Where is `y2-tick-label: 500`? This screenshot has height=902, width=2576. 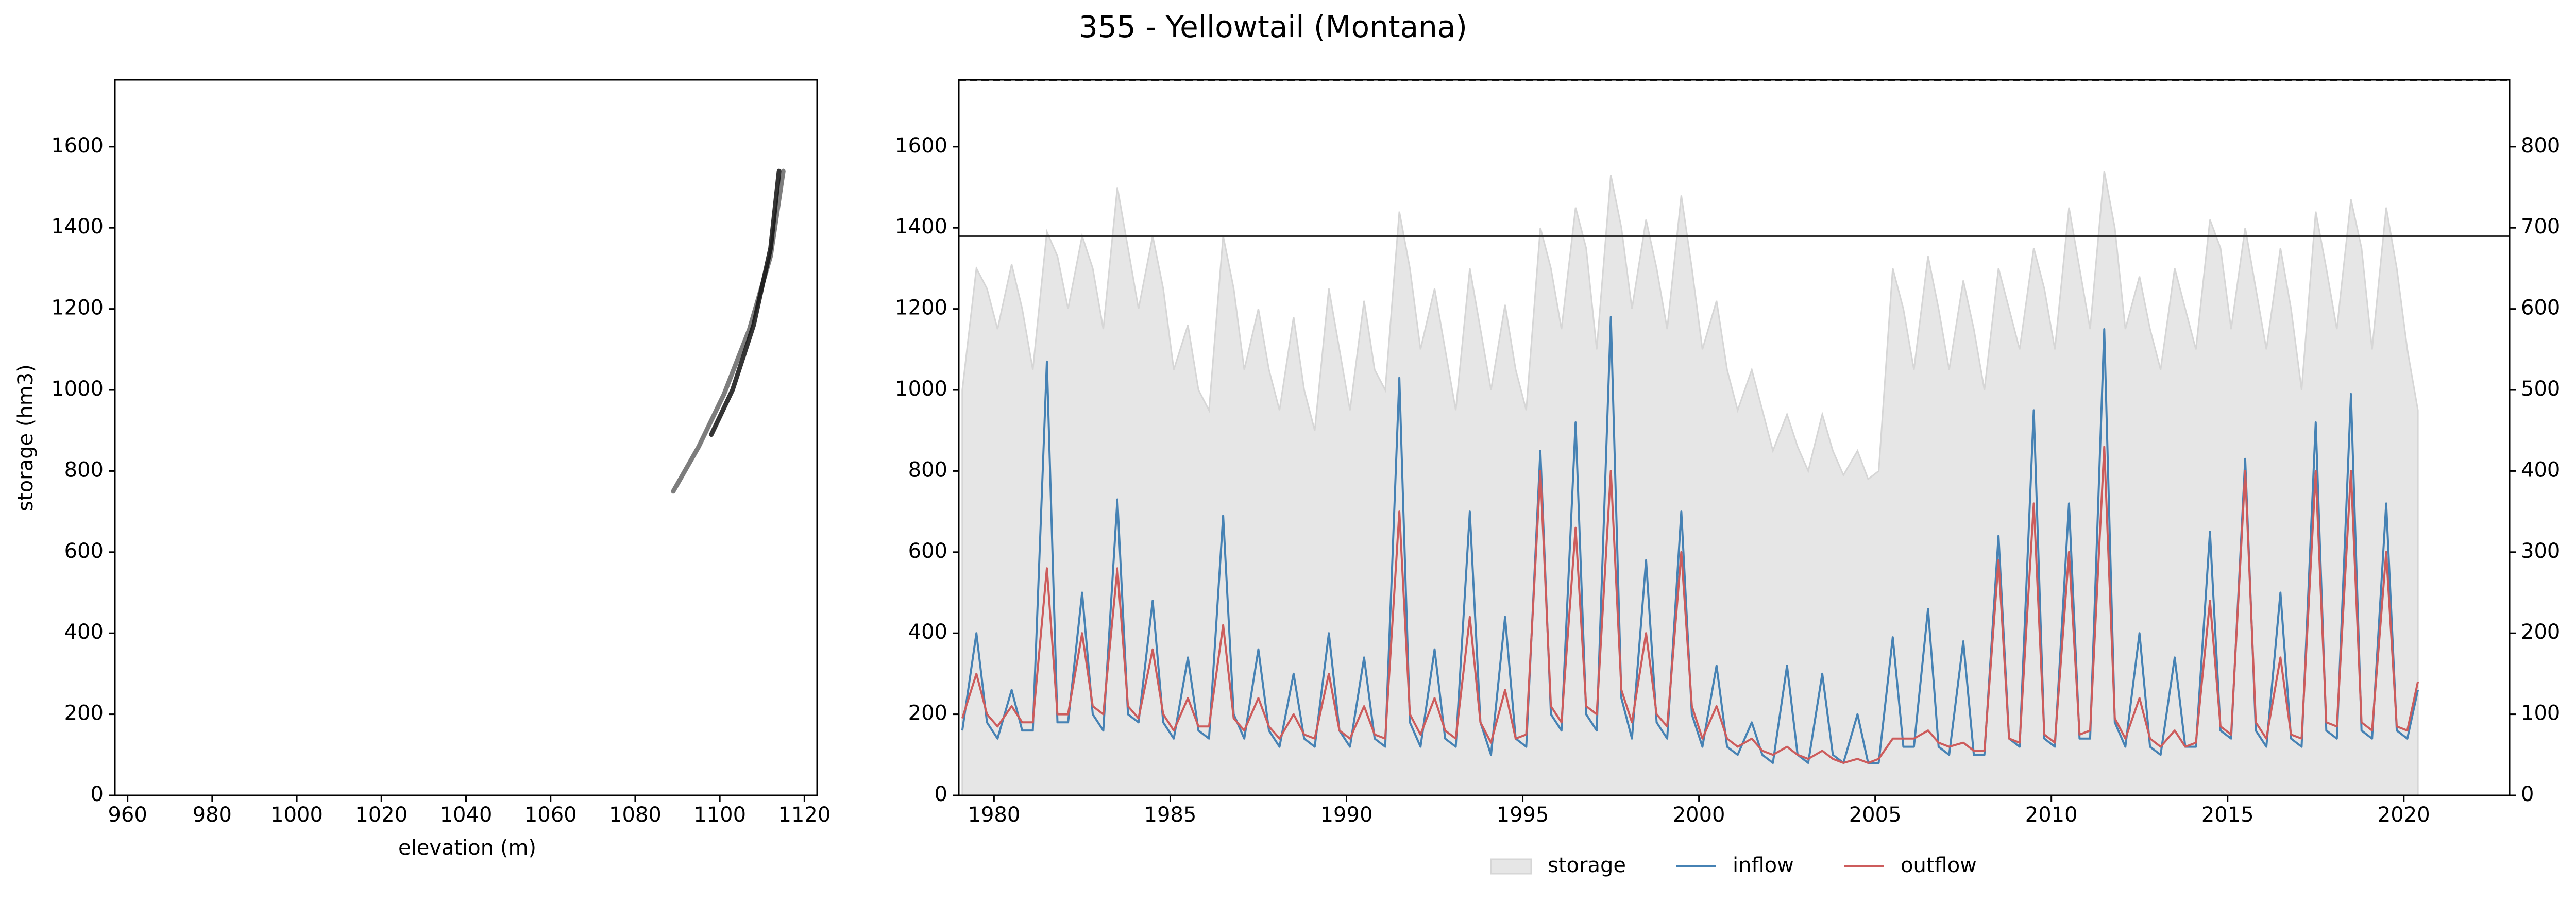 y2-tick-label: 500 is located at coordinates (2540, 389).